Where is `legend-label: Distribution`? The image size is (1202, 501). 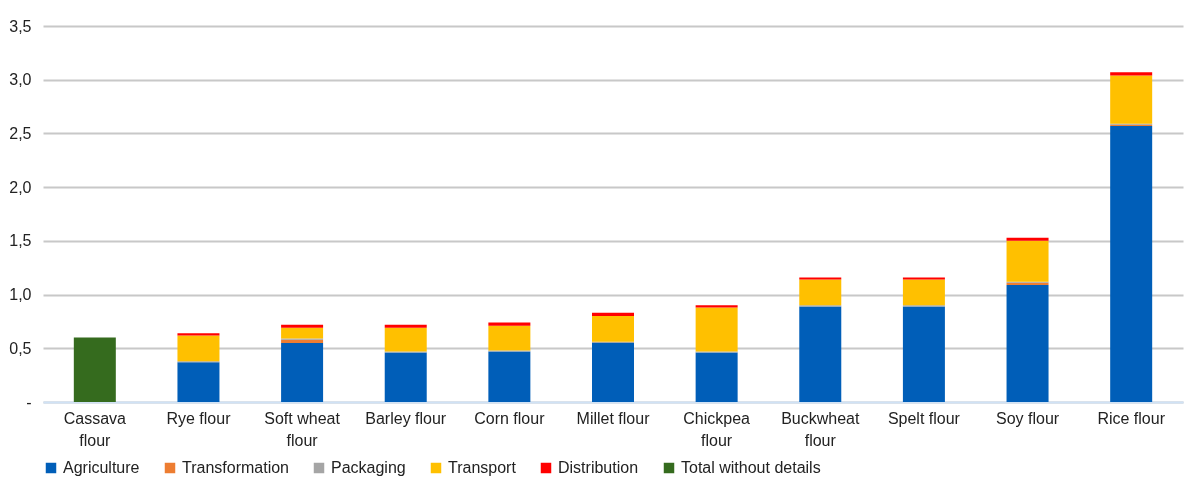
legend-label: Distribution is located at coordinates (598, 467).